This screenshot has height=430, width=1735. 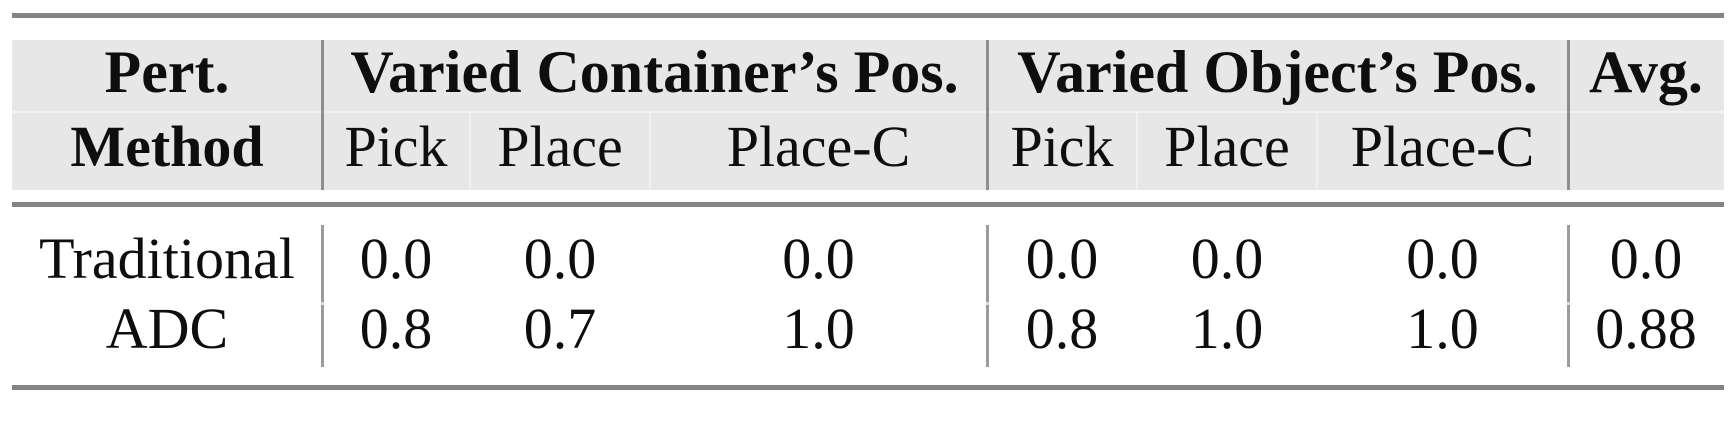 What do you see at coordinates (1646, 258) in the screenshot?
I see `row-traditional-avg: 0.0` at bounding box center [1646, 258].